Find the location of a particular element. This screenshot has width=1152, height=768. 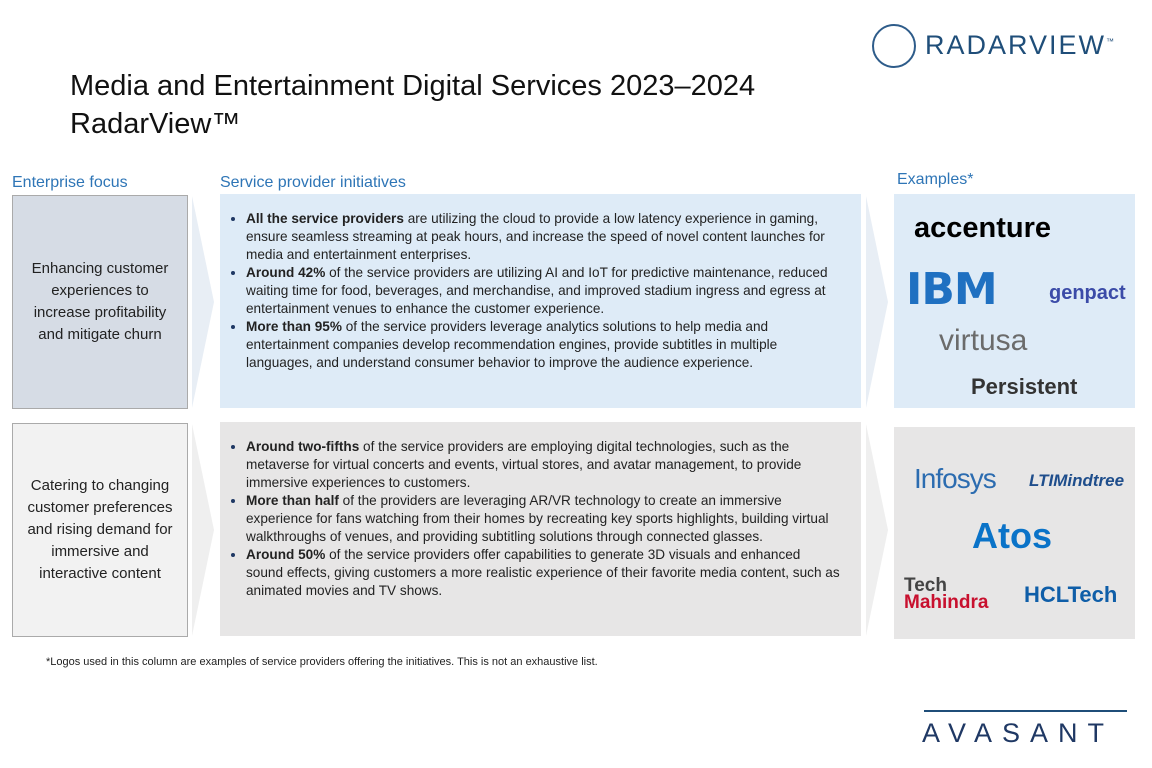

brand: RADARVIEW™ is located at coordinates (1020, 45).